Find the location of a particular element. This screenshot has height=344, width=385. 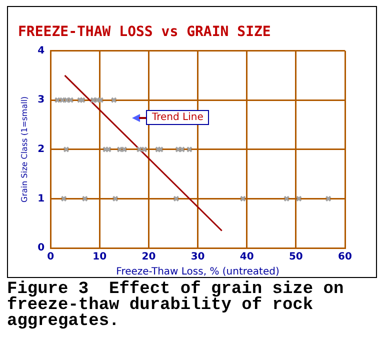

caption: Figure 3 Effect of grain size on freeze-thaw durability of rock aggregates. is located at coordinates (176, 305).